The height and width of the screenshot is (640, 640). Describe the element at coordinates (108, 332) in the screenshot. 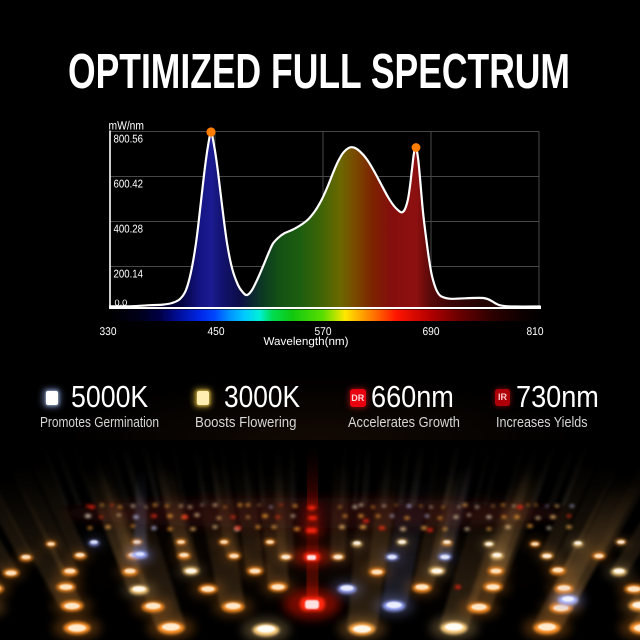

I see `svg-text: 330` at that location.